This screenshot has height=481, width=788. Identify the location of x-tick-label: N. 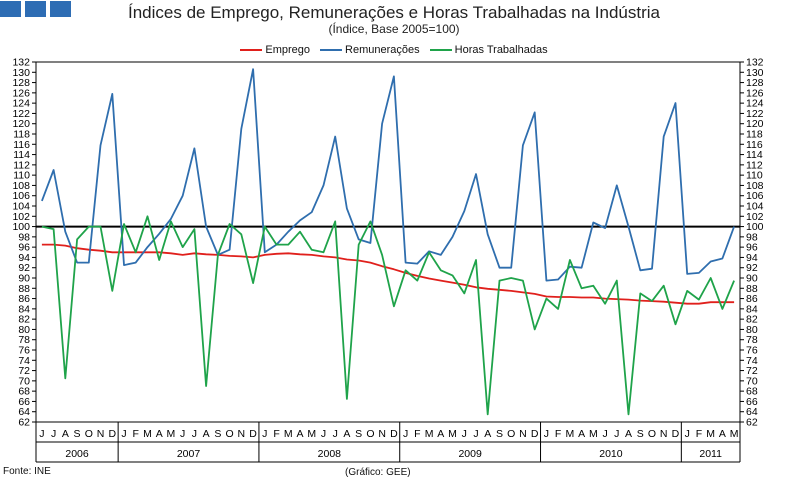
(242, 434).